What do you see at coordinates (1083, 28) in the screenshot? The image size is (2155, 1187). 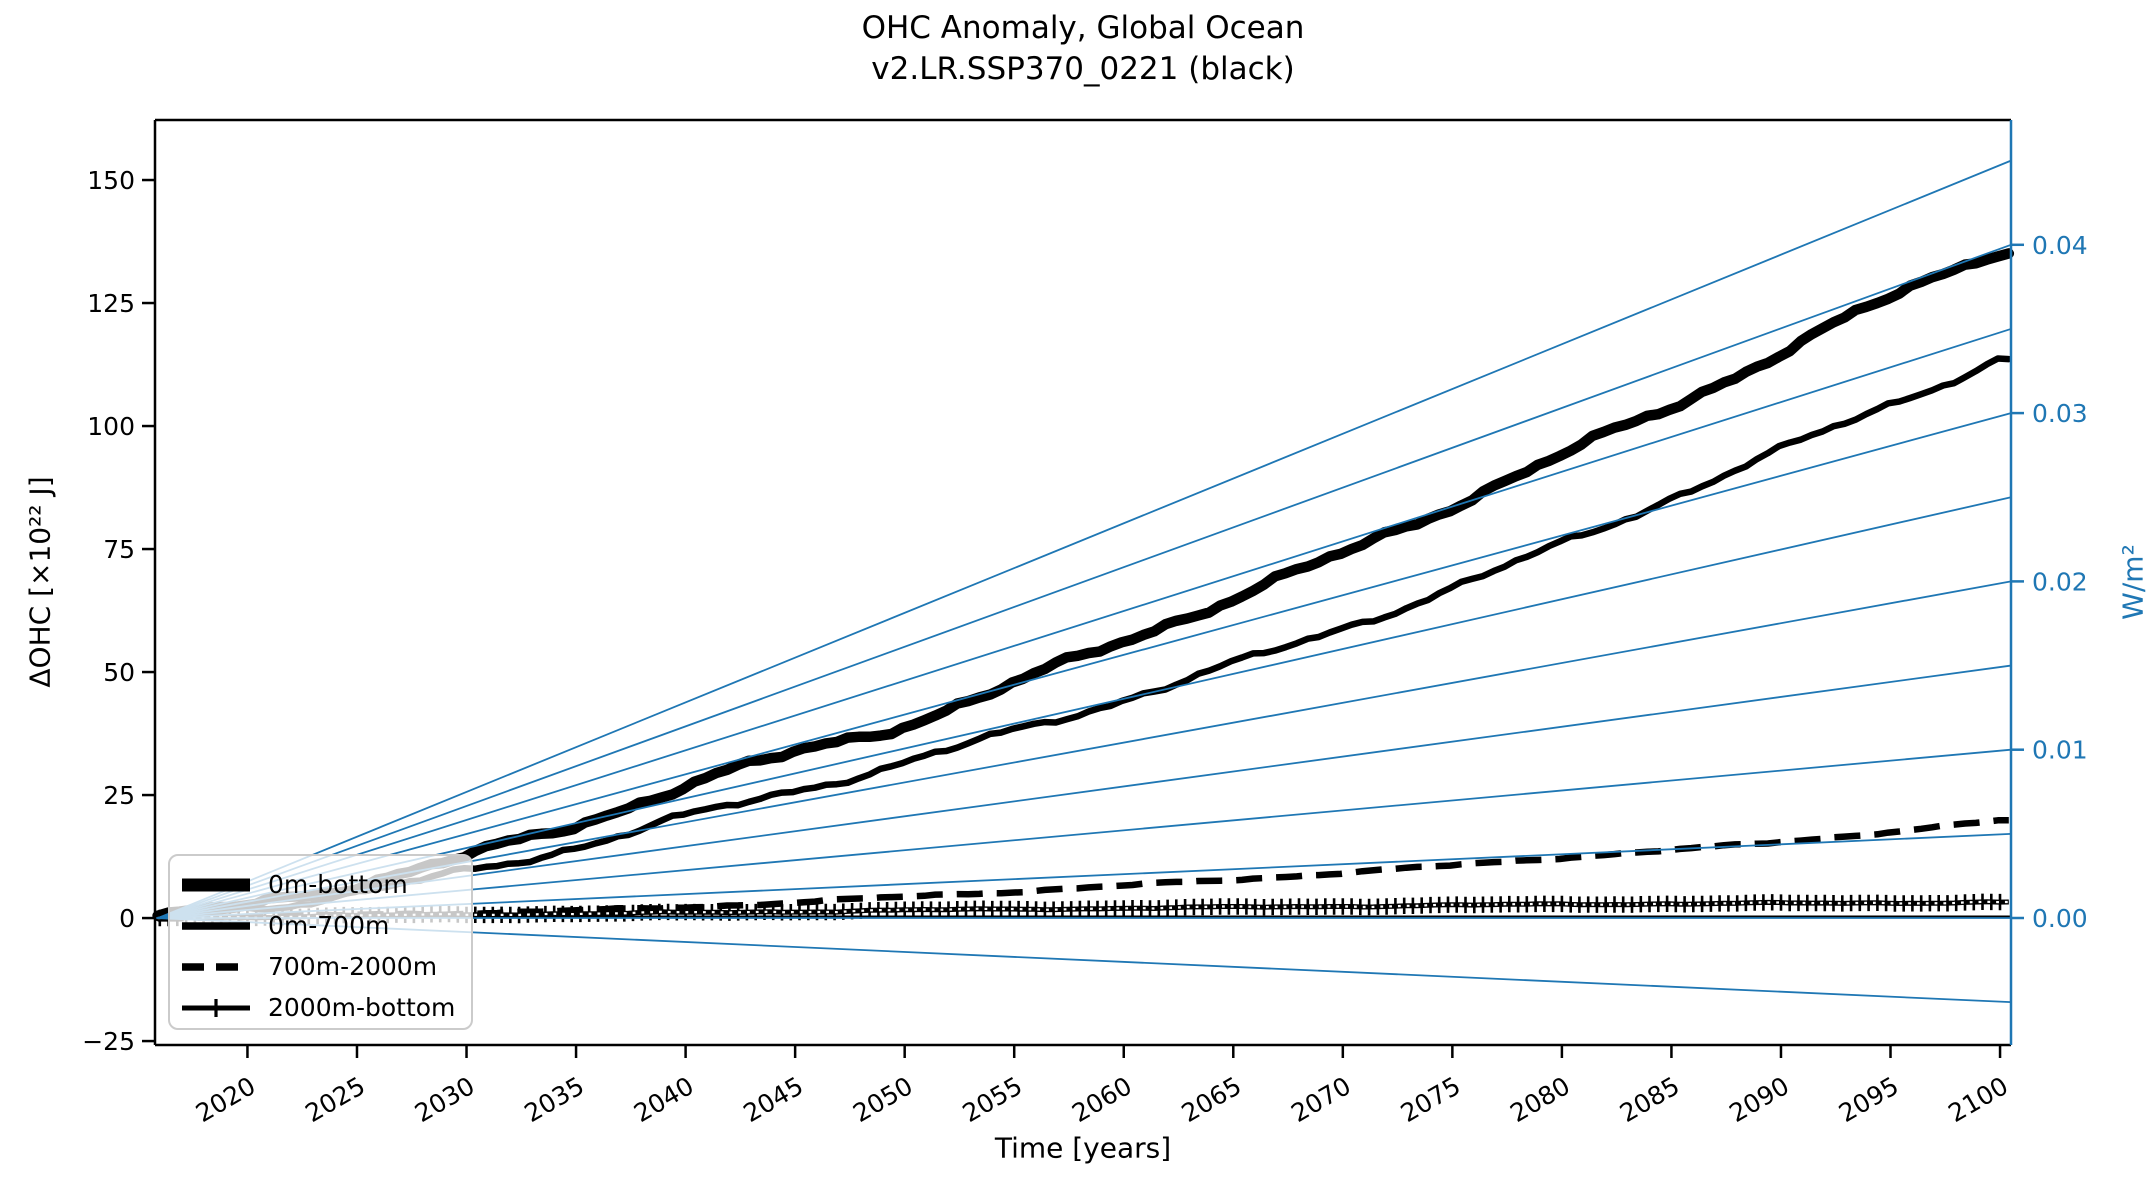 I see `chart-title-line1: OHC Anomaly, Global Ocean` at bounding box center [1083, 28].